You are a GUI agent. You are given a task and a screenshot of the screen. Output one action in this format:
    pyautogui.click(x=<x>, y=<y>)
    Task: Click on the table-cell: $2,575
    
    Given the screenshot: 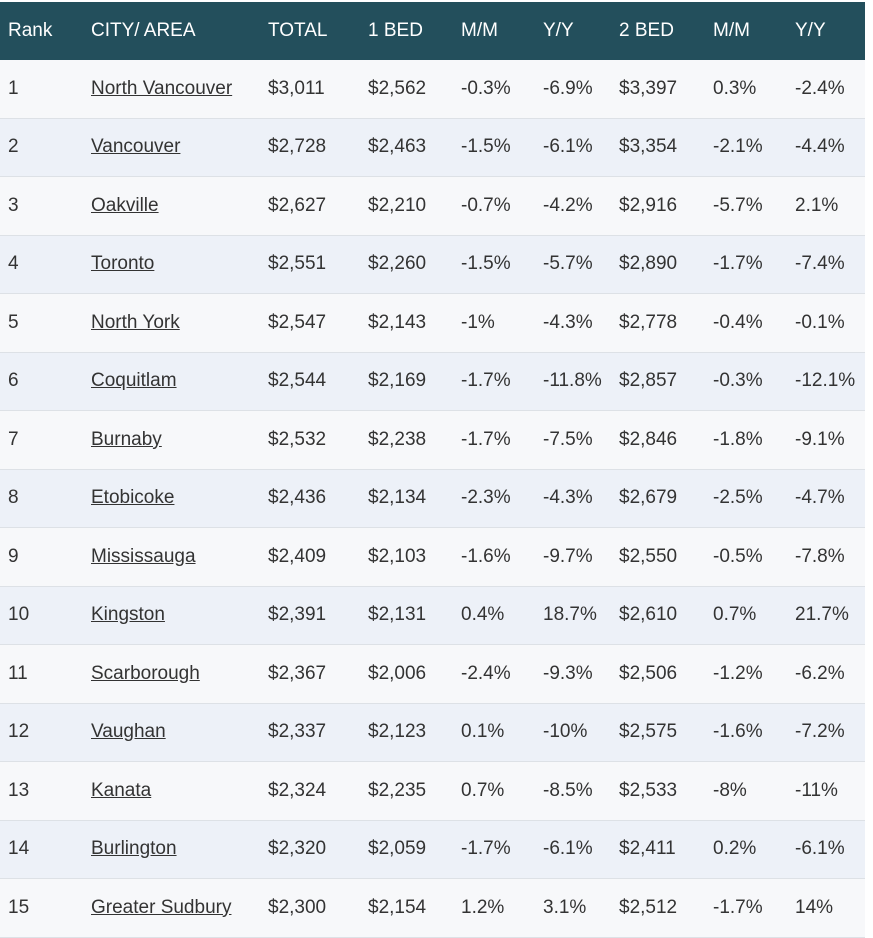 What is the action you would take?
    pyautogui.click(x=648, y=732)
    